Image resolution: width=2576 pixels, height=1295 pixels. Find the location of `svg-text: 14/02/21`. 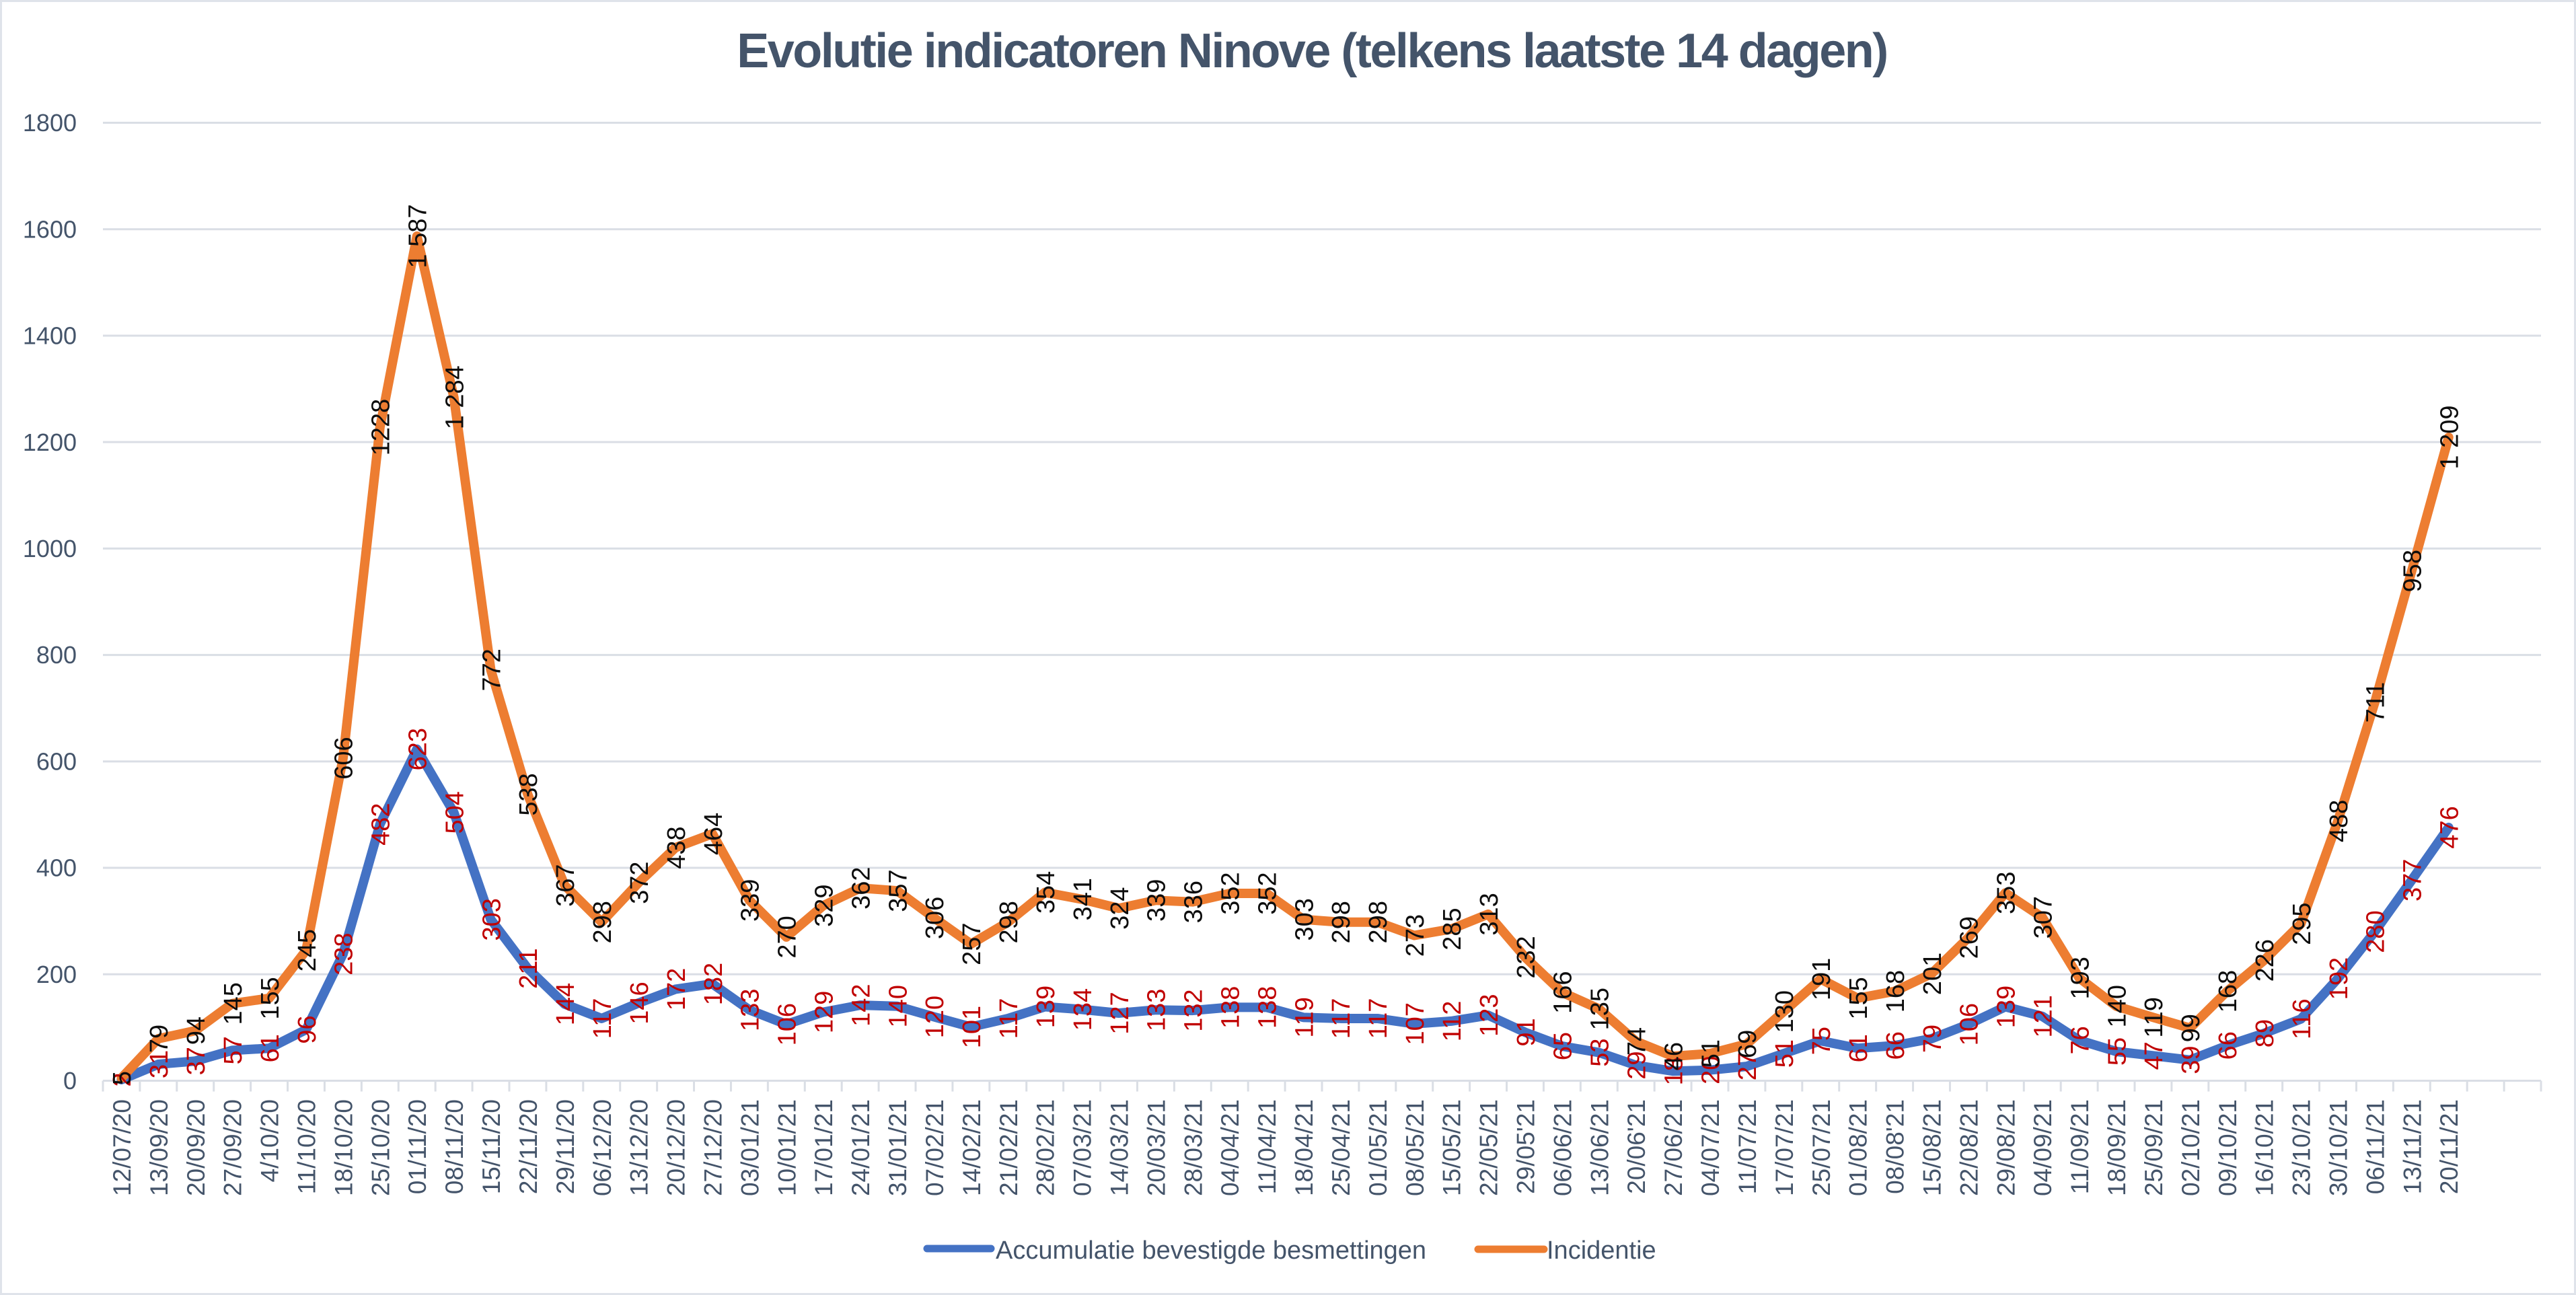

svg-text: 14/02/21 is located at coordinates (972, 1147).